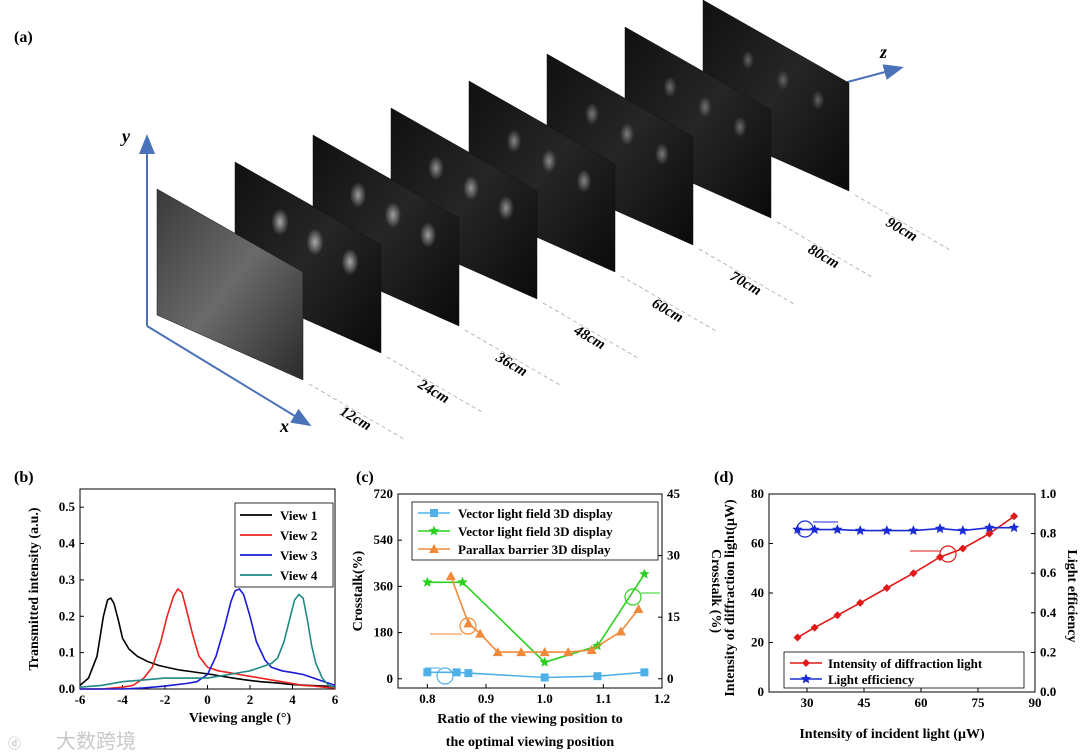  I want to click on axis-ticks: 30 45 60 75 90 0 20 40 60 80 0.0 0.2 0.4 0.6 0.8 1.0, so click(904, 598).